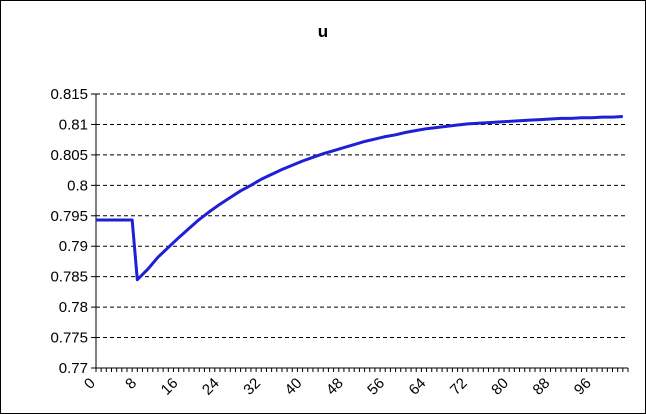 Image resolution: width=646 pixels, height=414 pixels. Describe the element at coordinates (355, 383) in the screenshot. I see `x-axis-ticks: 0 8 16 24 32 40 48 56 64 72 80 88 96` at that location.